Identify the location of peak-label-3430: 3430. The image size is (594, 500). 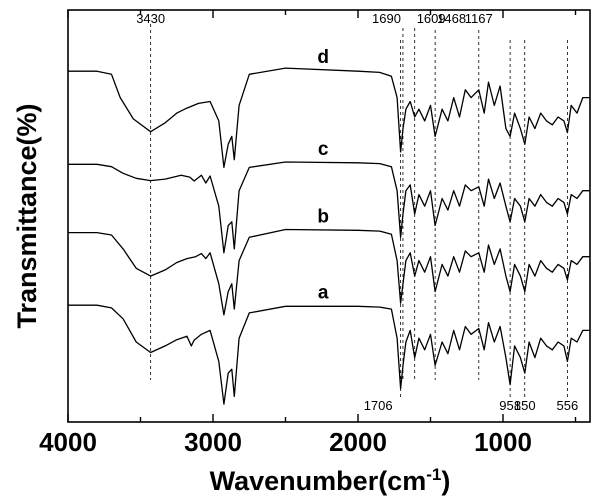
(150, 18).